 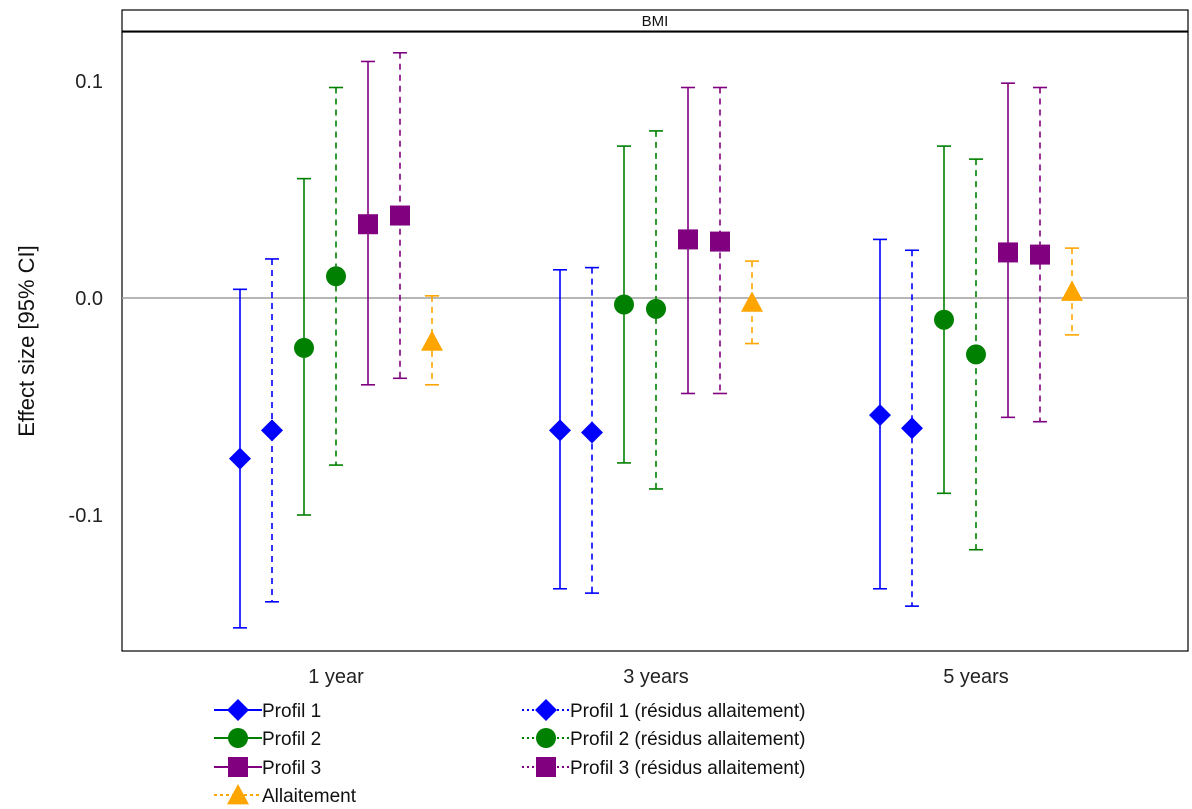 What do you see at coordinates (655, 21) in the screenshot?
I see `chart-title: BMI` at bounding box center [655, 21].